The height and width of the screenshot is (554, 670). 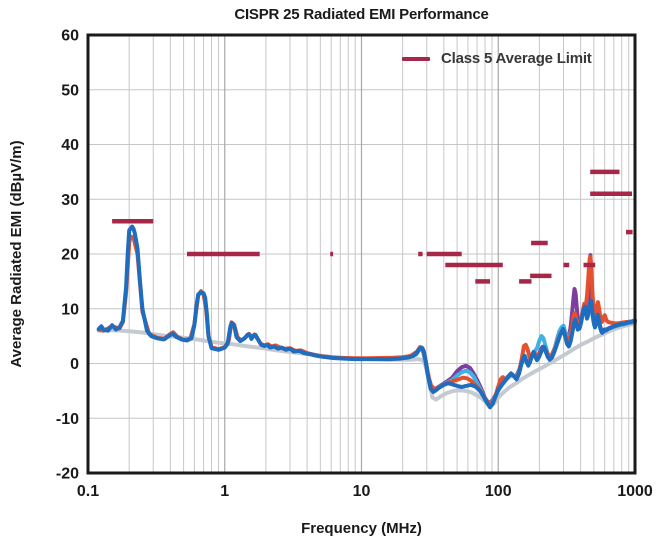 What do you see at coordinates (361, 528) in the screenshot?
I see `x-axis-title: Frequency (MHz)` at bounding box center [361, 528].